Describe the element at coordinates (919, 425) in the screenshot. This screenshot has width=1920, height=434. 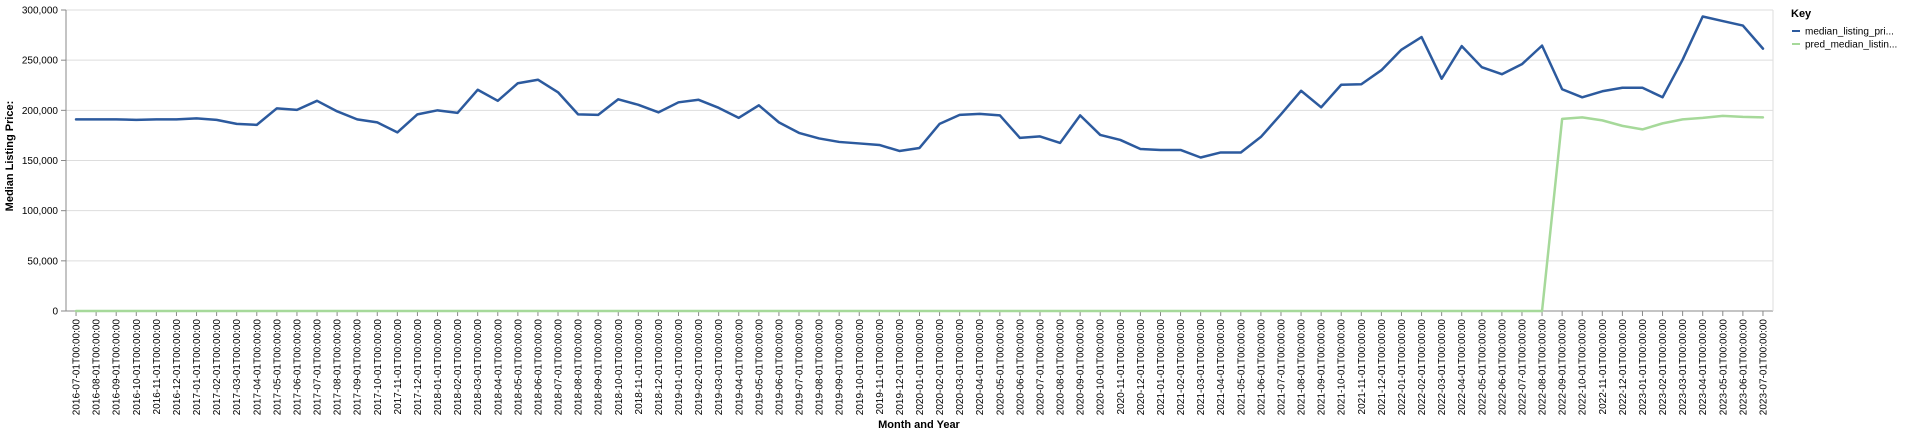
I see `x-axis-title: Month and Year` at that location.